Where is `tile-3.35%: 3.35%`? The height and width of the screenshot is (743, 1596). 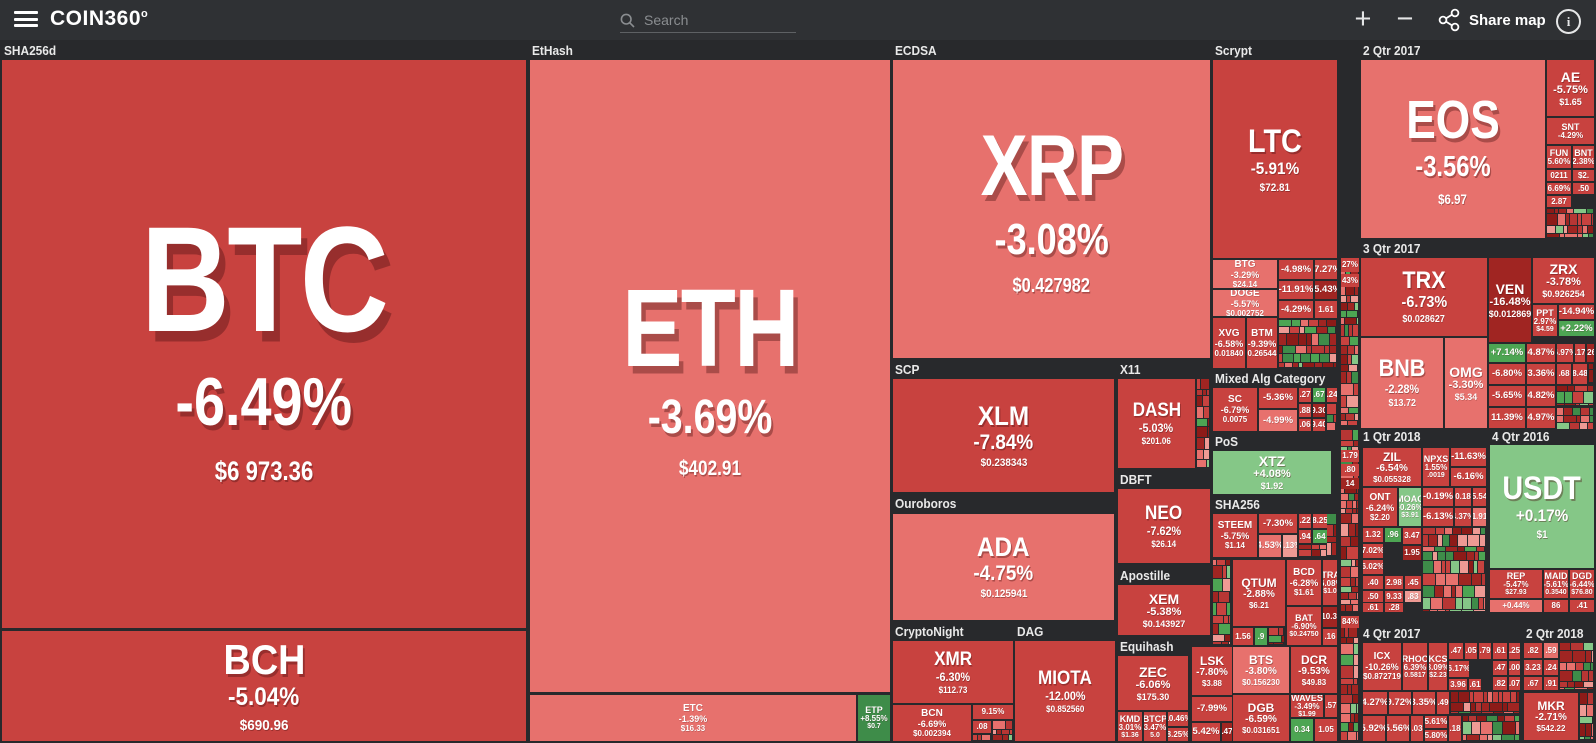
tile-3.35%: 3.35% is located at coordinates (1424, 703).